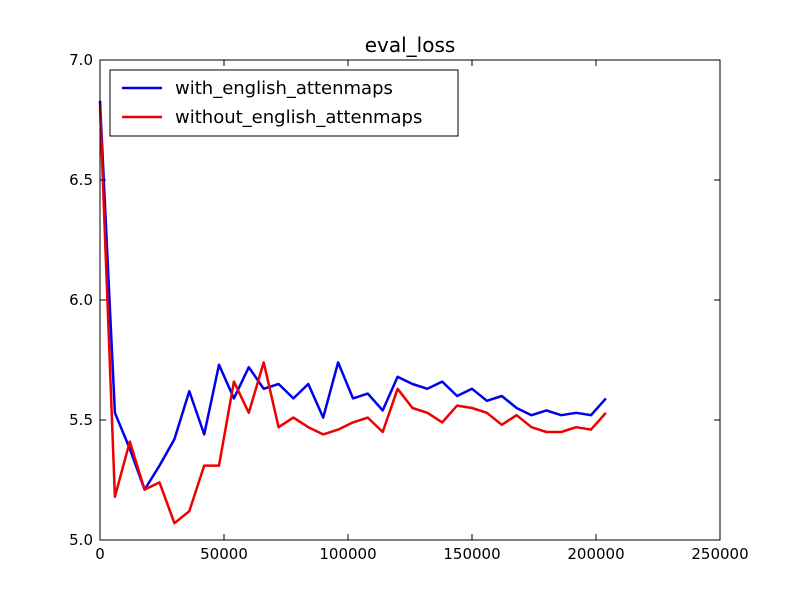 This screenshot has width=800, height=604. I want to click on chart-title: eval_loss, so click(410, 45).